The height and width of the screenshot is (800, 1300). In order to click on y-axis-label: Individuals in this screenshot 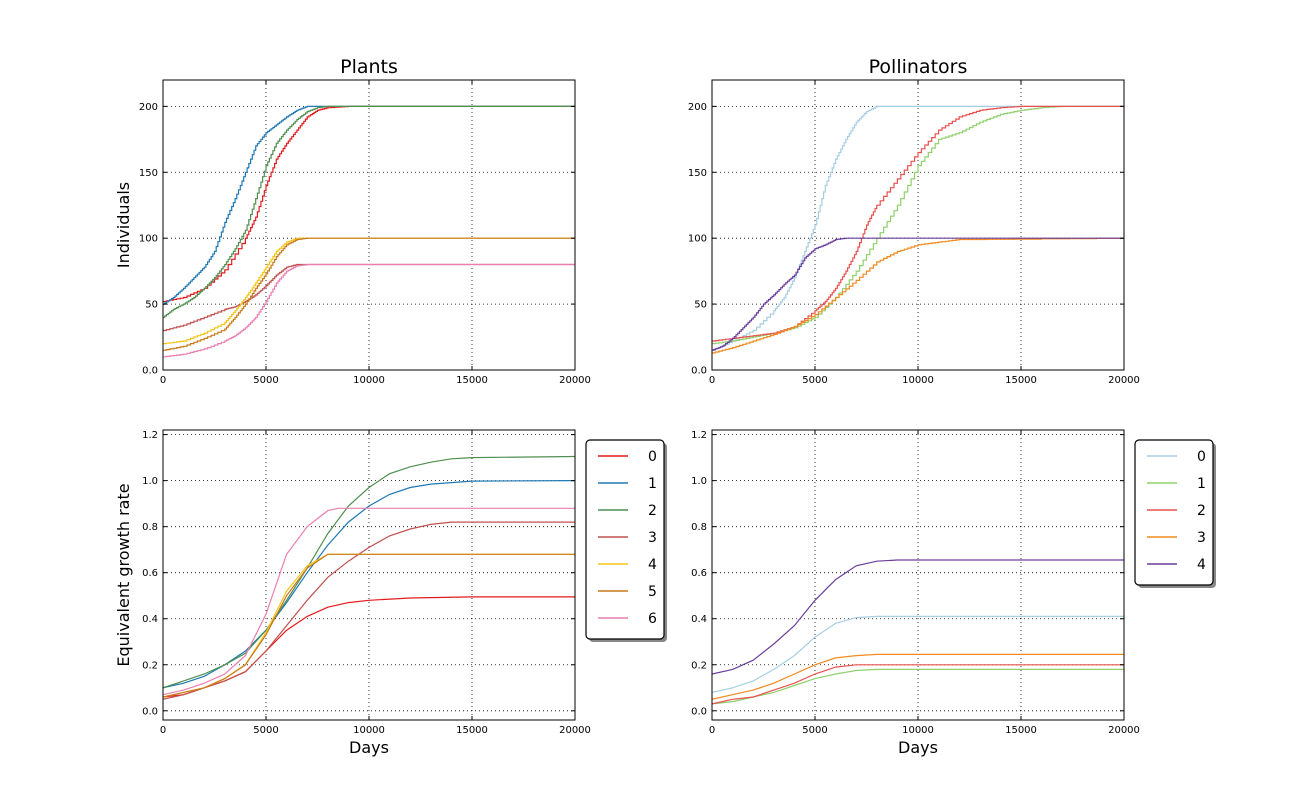, I will do `click(123, 225)`.